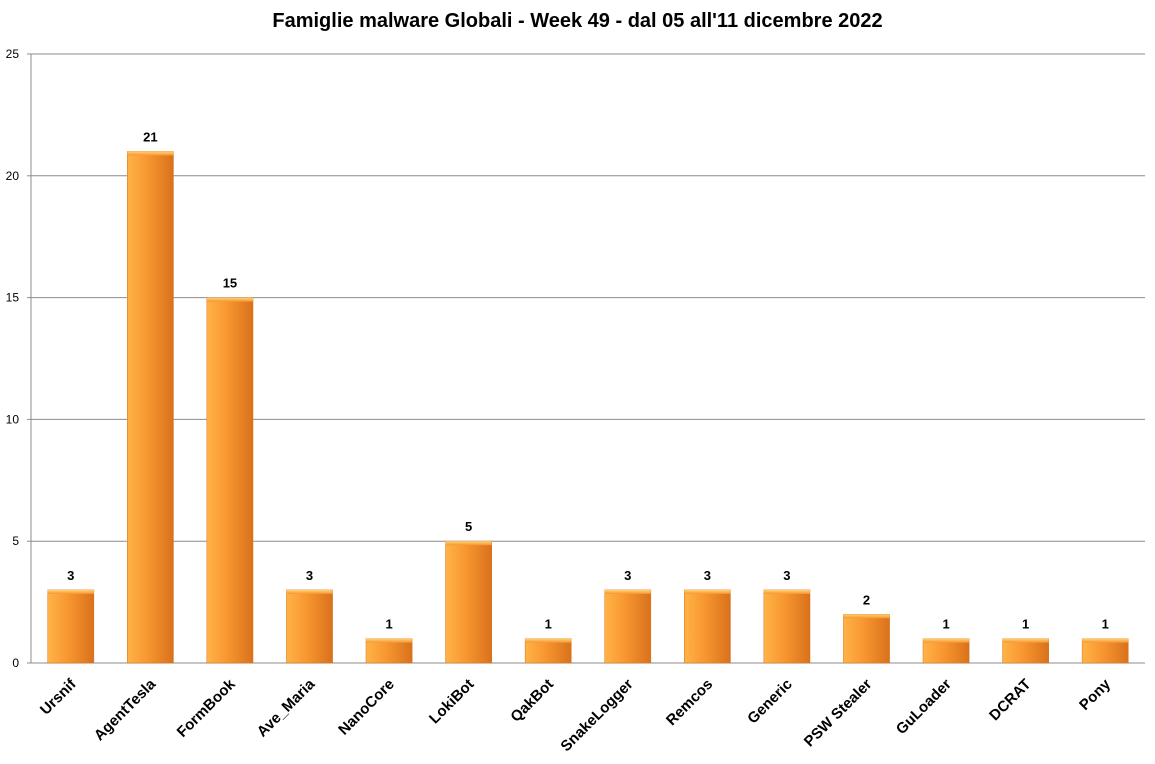 Image resolution: width=1155 pixels, height=764 pixels. What do you see at coordinates (230, 283) in the screenshot?
I see `data-label: 15` at bounding box center [230, 283].